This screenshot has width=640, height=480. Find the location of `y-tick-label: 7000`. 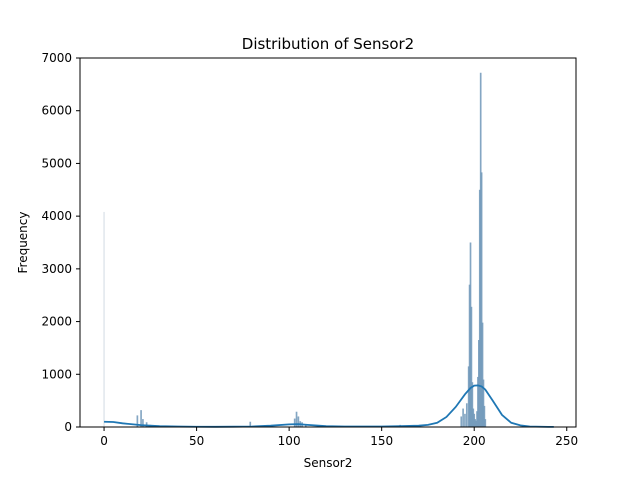

y-tick-label: 7000 is located at coordinates (56, 58).